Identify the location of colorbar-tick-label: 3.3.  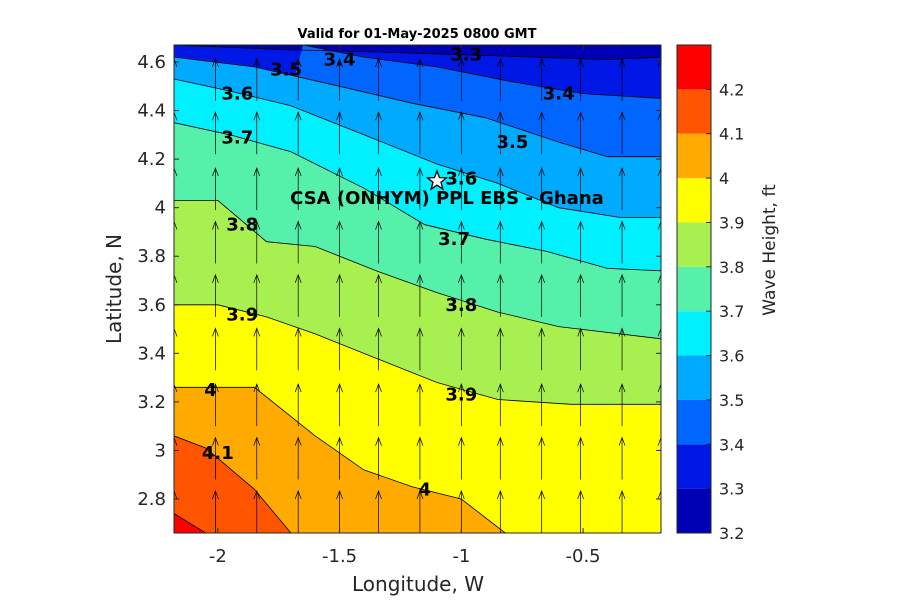
(731, 489).